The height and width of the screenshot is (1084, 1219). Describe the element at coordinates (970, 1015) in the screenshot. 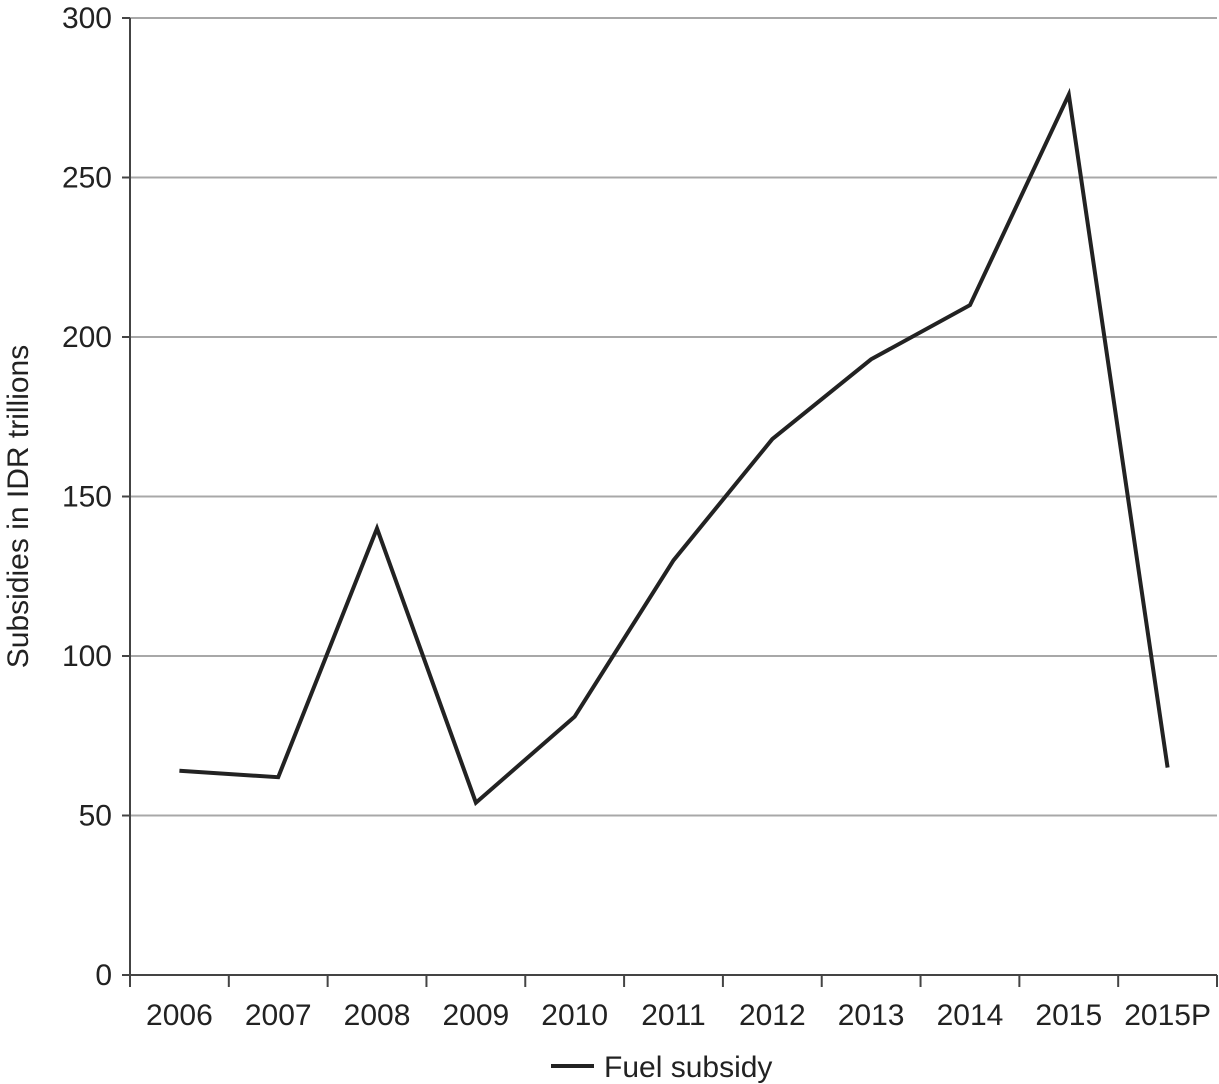

I see `x-tick-label-2014: 2014` at that location.